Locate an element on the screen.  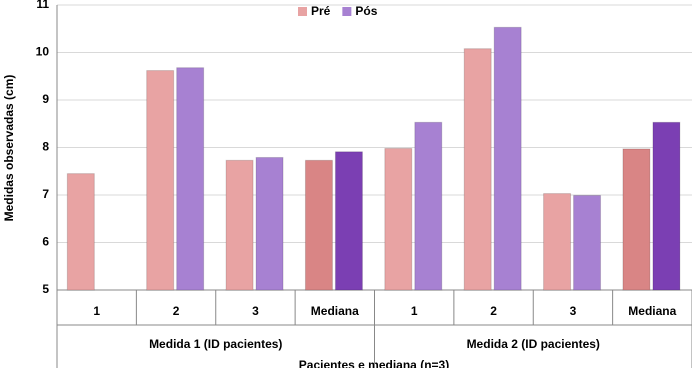
y-tick-label: 9 is located at coordinates (45, 99).